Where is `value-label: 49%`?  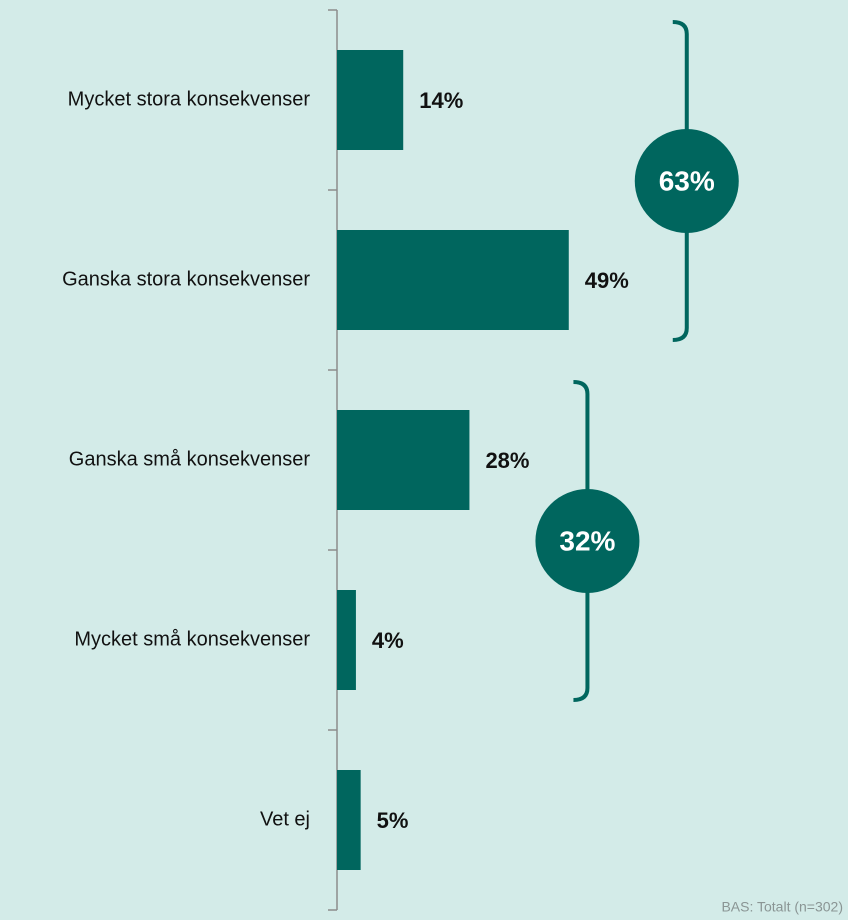
value-label: 49% is located at coordinates (607, 280).